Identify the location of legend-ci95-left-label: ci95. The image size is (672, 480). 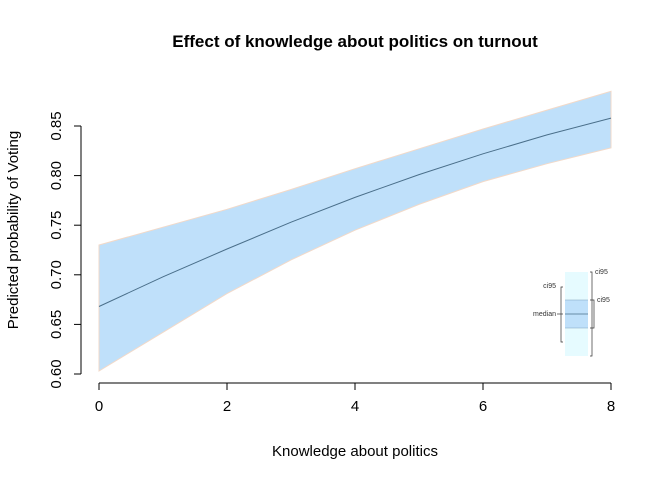
(549, 286).